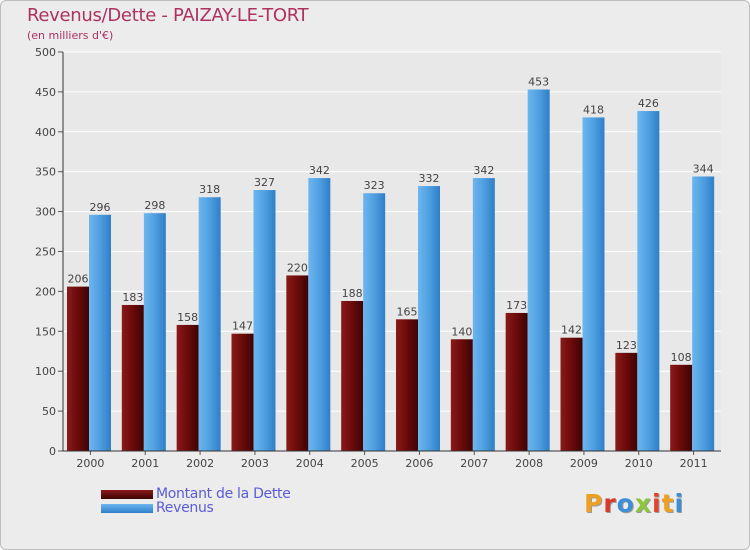  What do you see at coordinates (703, 168) in the screenshot?
I see `revenue-value-label: 344` at bounding box center [703, 168].